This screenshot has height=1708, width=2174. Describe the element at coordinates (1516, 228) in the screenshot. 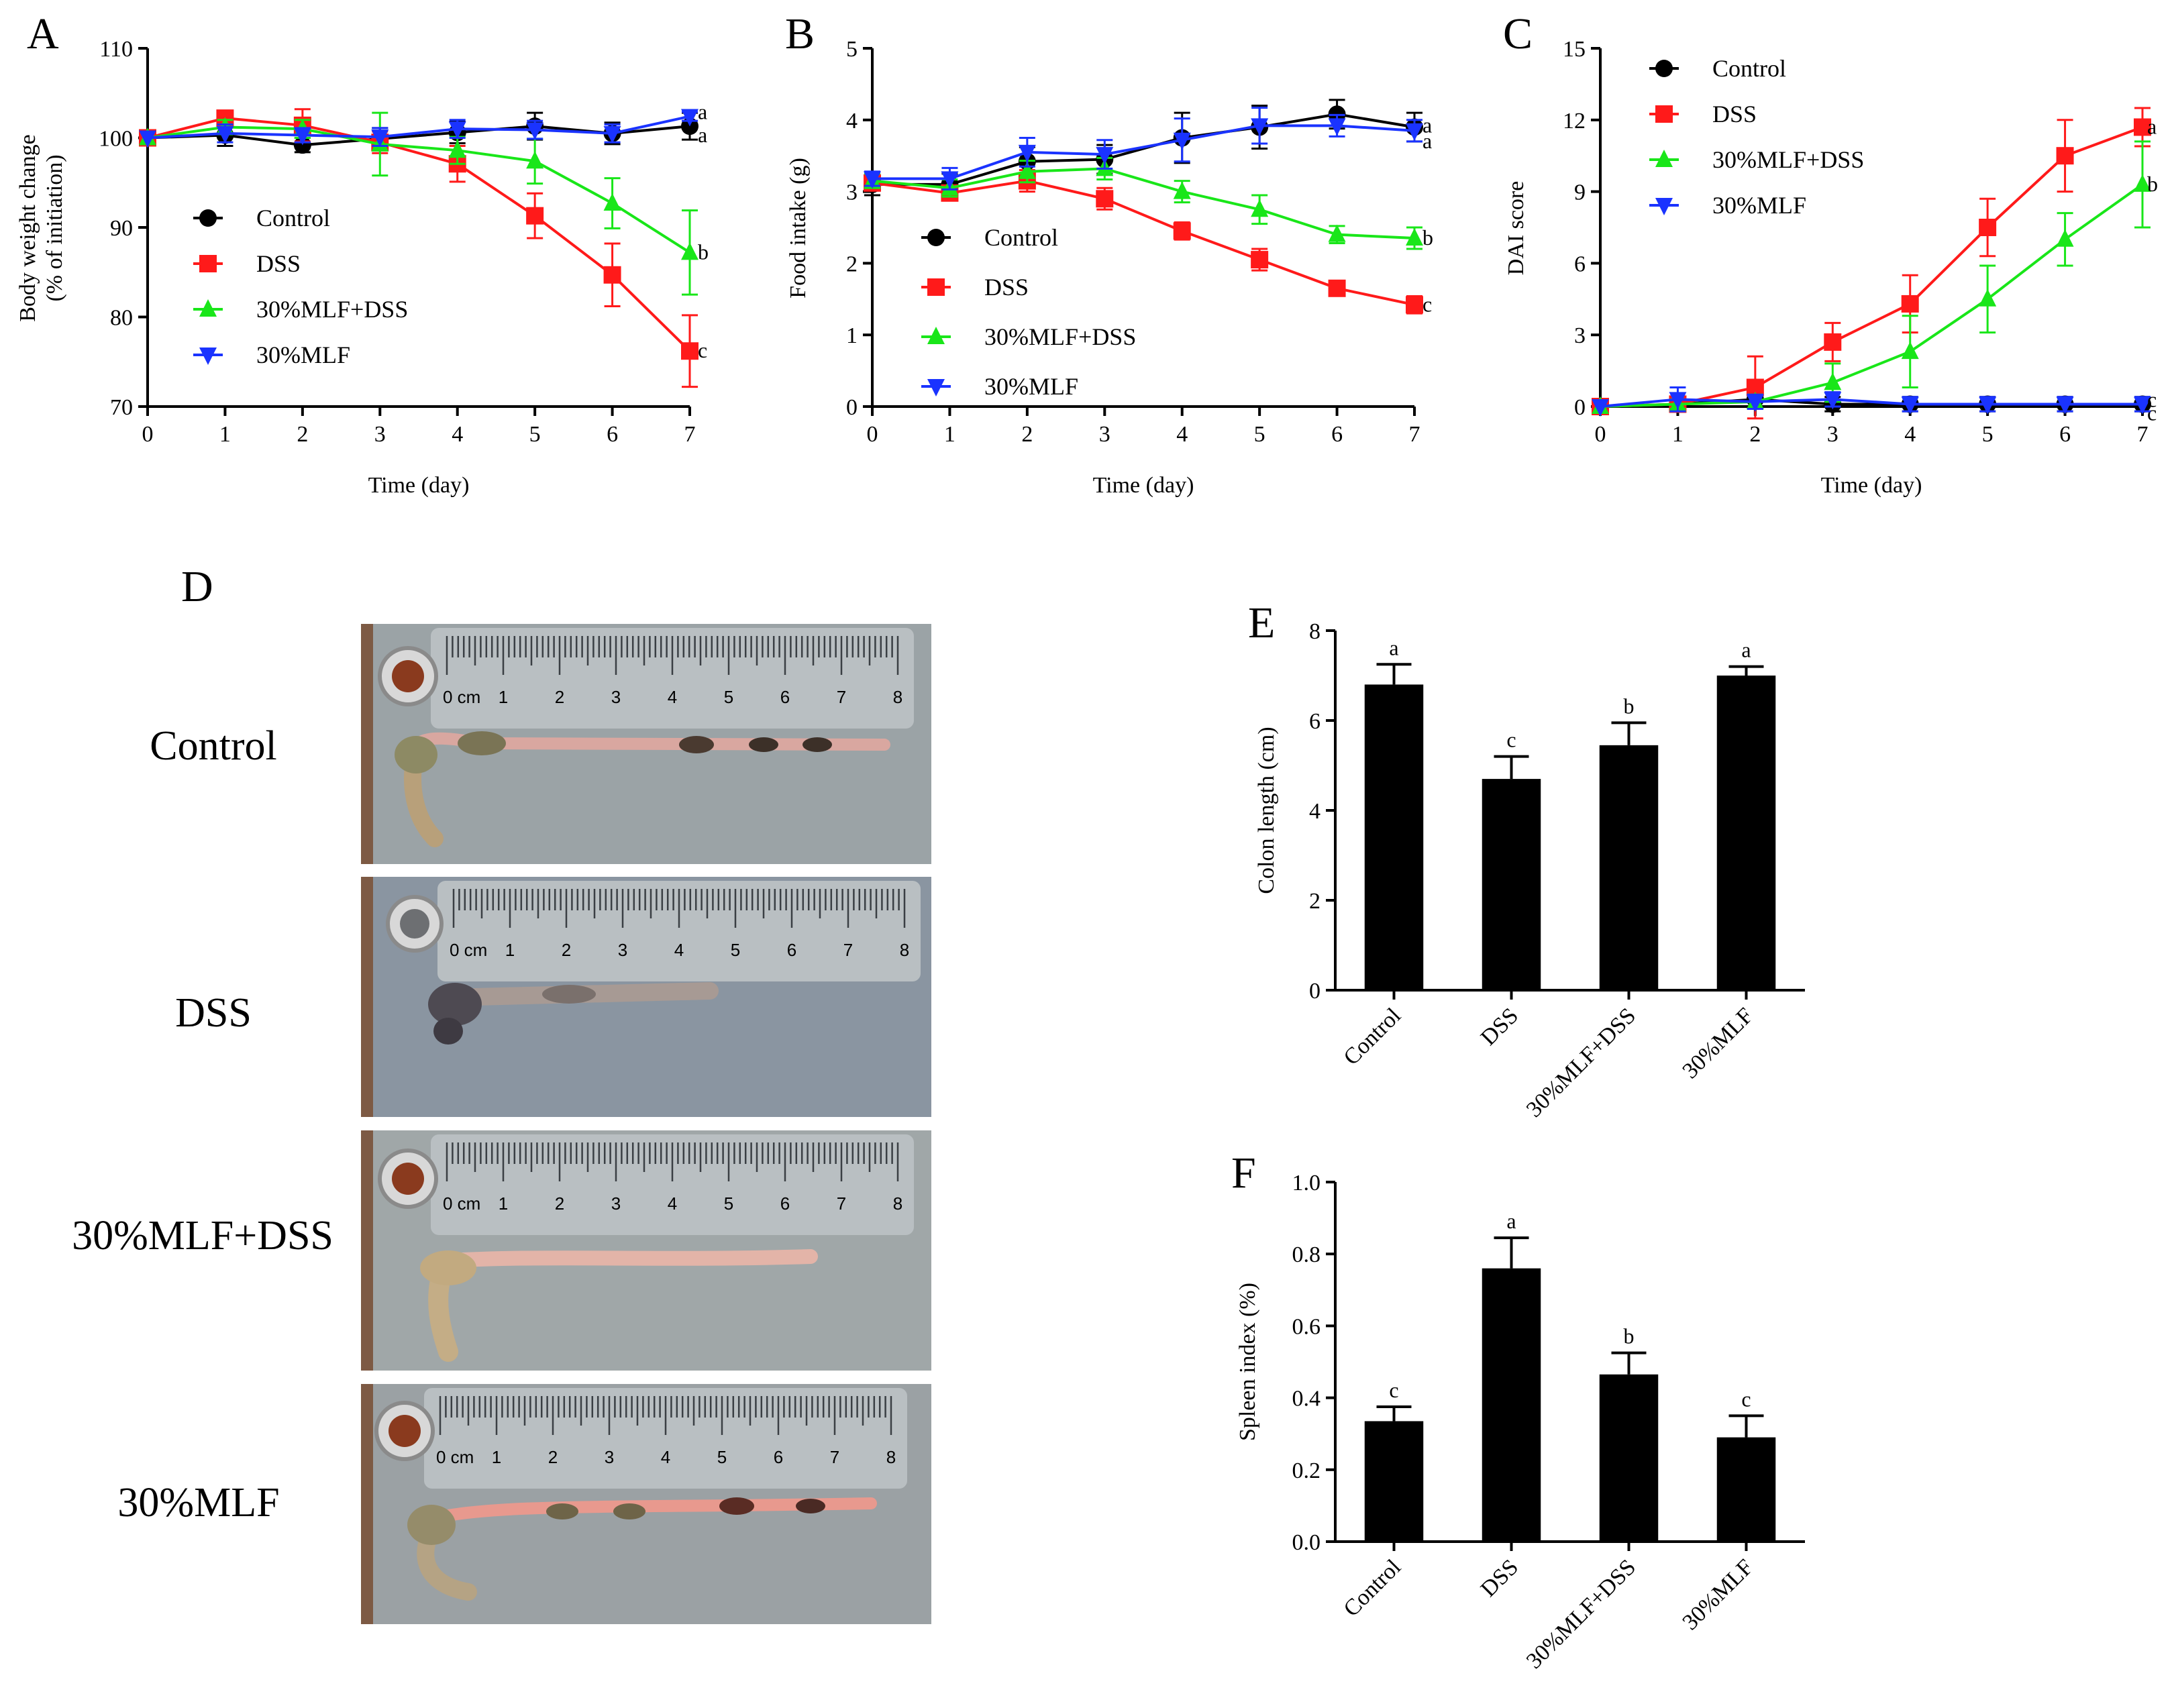

I see `y-axis-title-line: DAI score` at that location.